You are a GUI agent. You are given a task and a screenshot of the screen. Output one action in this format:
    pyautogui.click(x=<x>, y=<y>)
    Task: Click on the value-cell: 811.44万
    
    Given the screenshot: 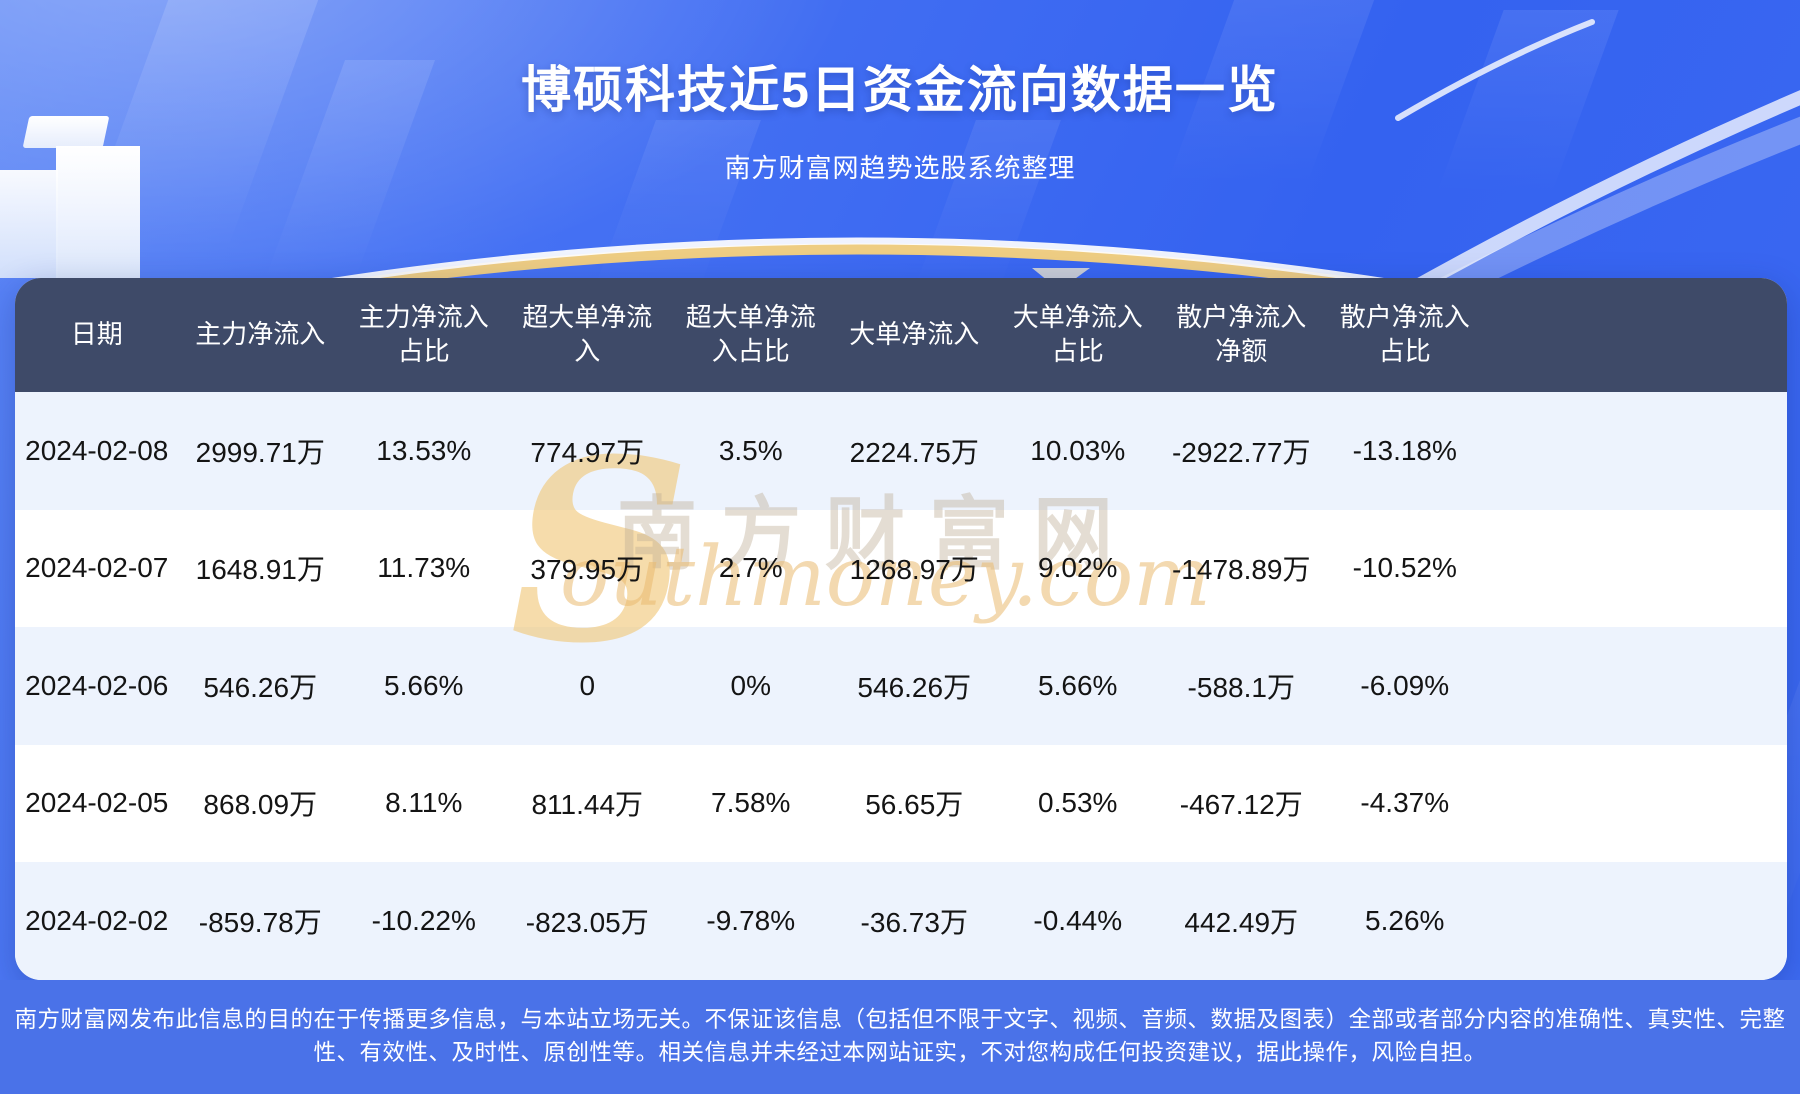 What is the action you would take?
    pyautogui.click(x=587, y=805)
    